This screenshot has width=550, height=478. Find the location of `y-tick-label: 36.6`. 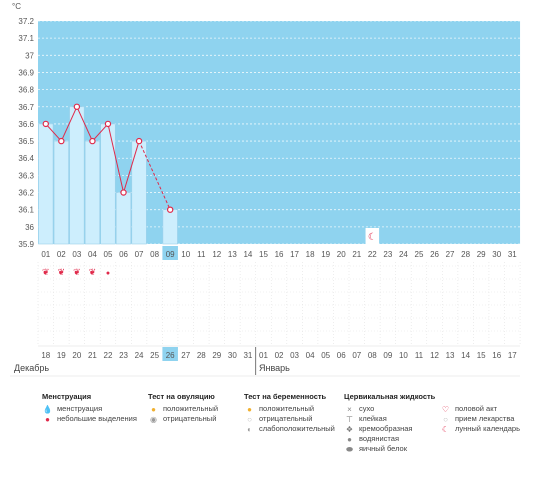

y-tick-label: 36.6 is located at coordinates (26, 124).